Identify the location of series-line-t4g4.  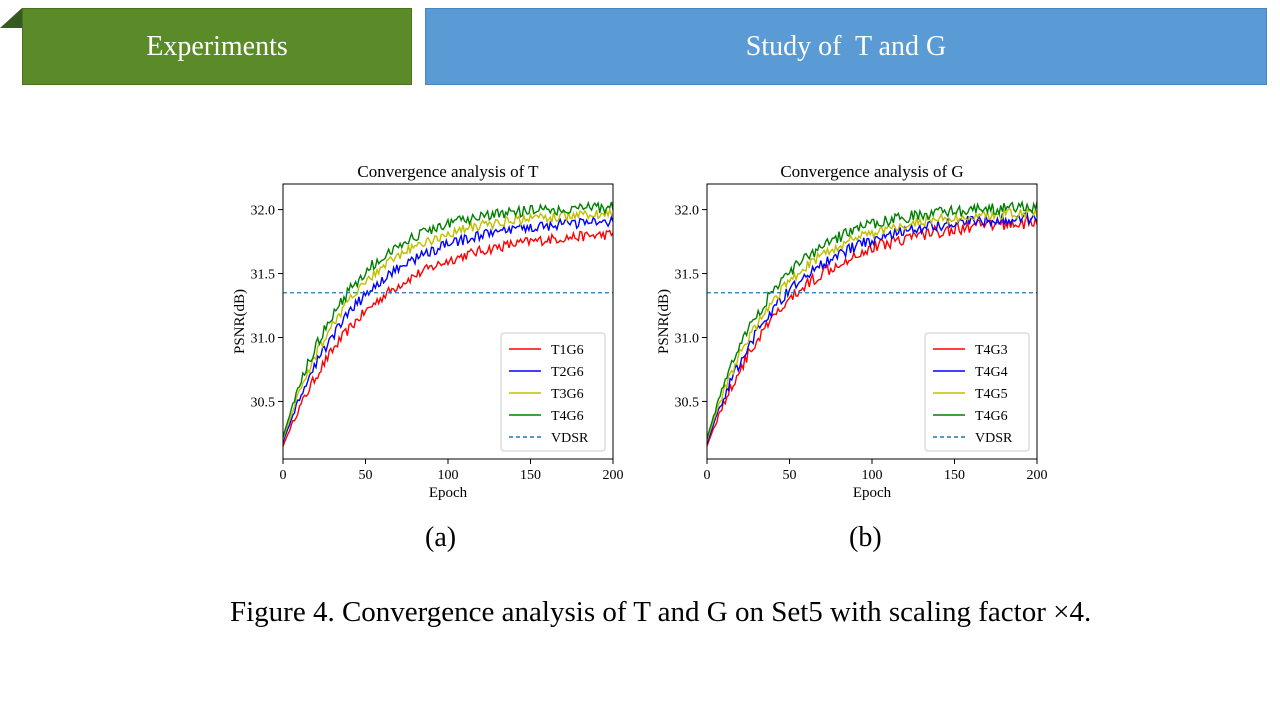
(872, 328).